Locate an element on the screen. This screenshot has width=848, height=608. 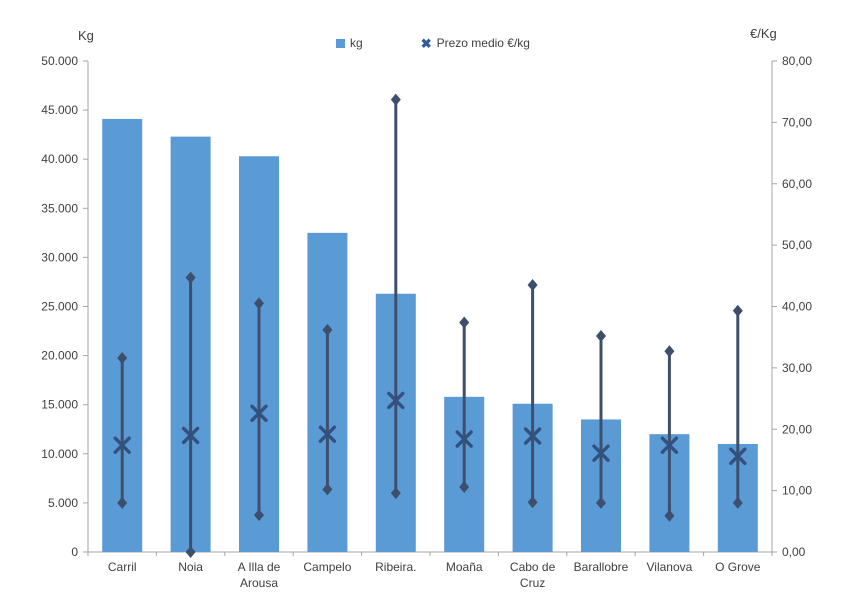
right-axis-tick-label: 20,00 is located at coordinates (797, 429).